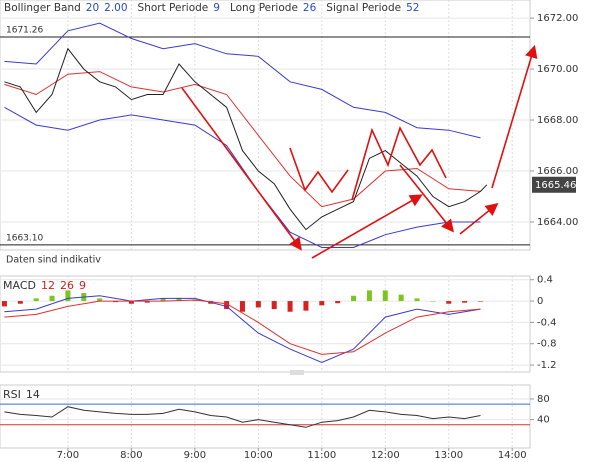  Describe the element at coordinates (48, 285) in the screenshot. I see `panel-param: 12` at that location.